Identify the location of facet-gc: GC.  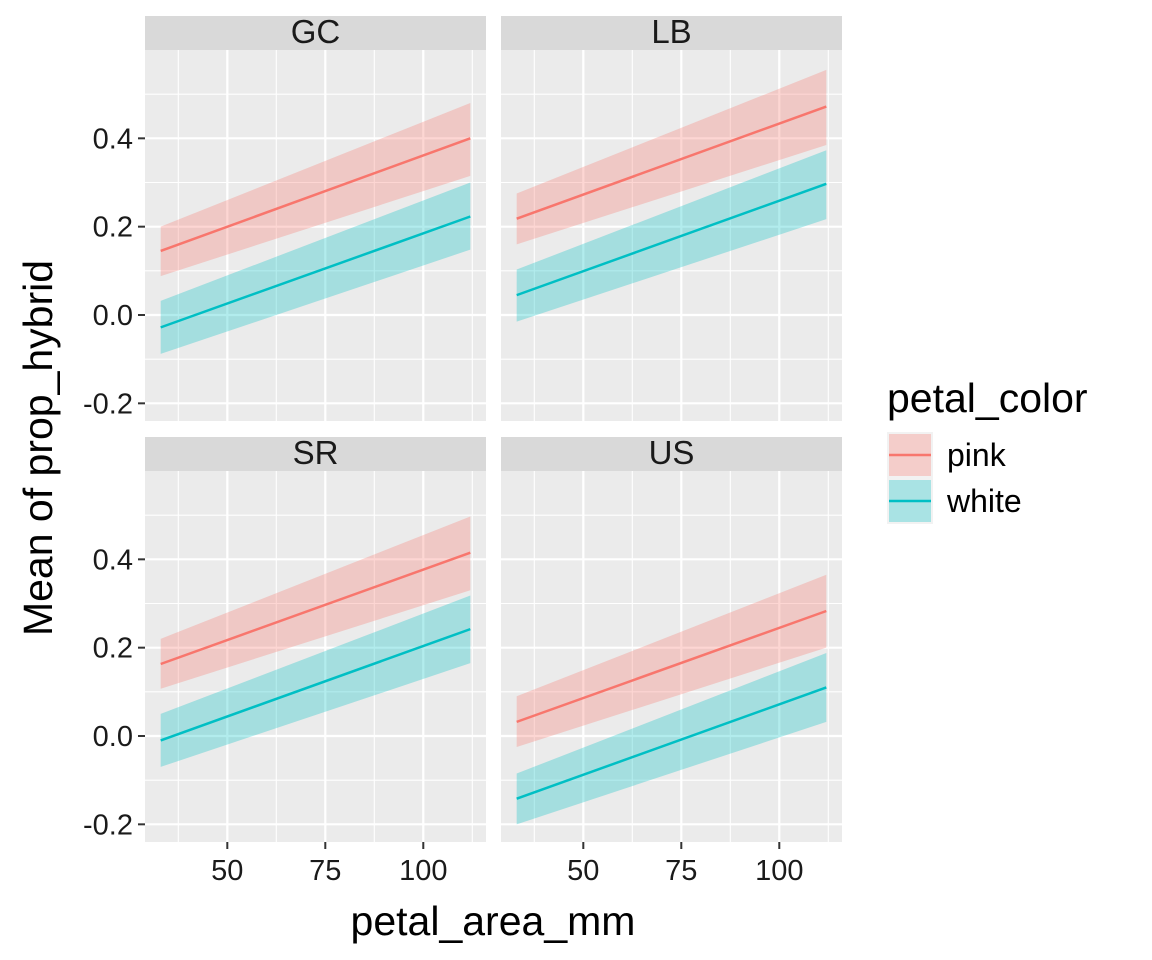
(315, 217).